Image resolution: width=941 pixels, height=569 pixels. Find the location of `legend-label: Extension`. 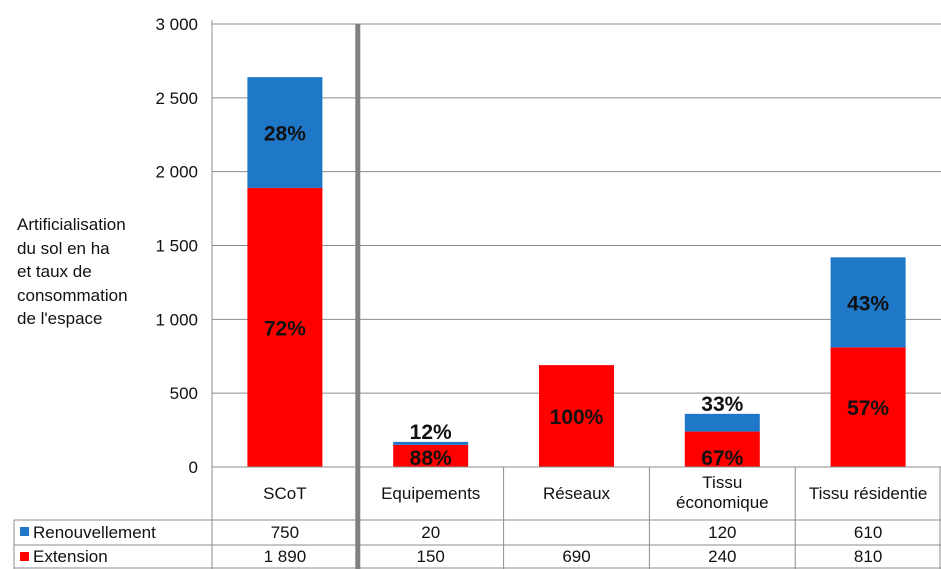

legend-label: Extension is located at coordinates (70, 556).